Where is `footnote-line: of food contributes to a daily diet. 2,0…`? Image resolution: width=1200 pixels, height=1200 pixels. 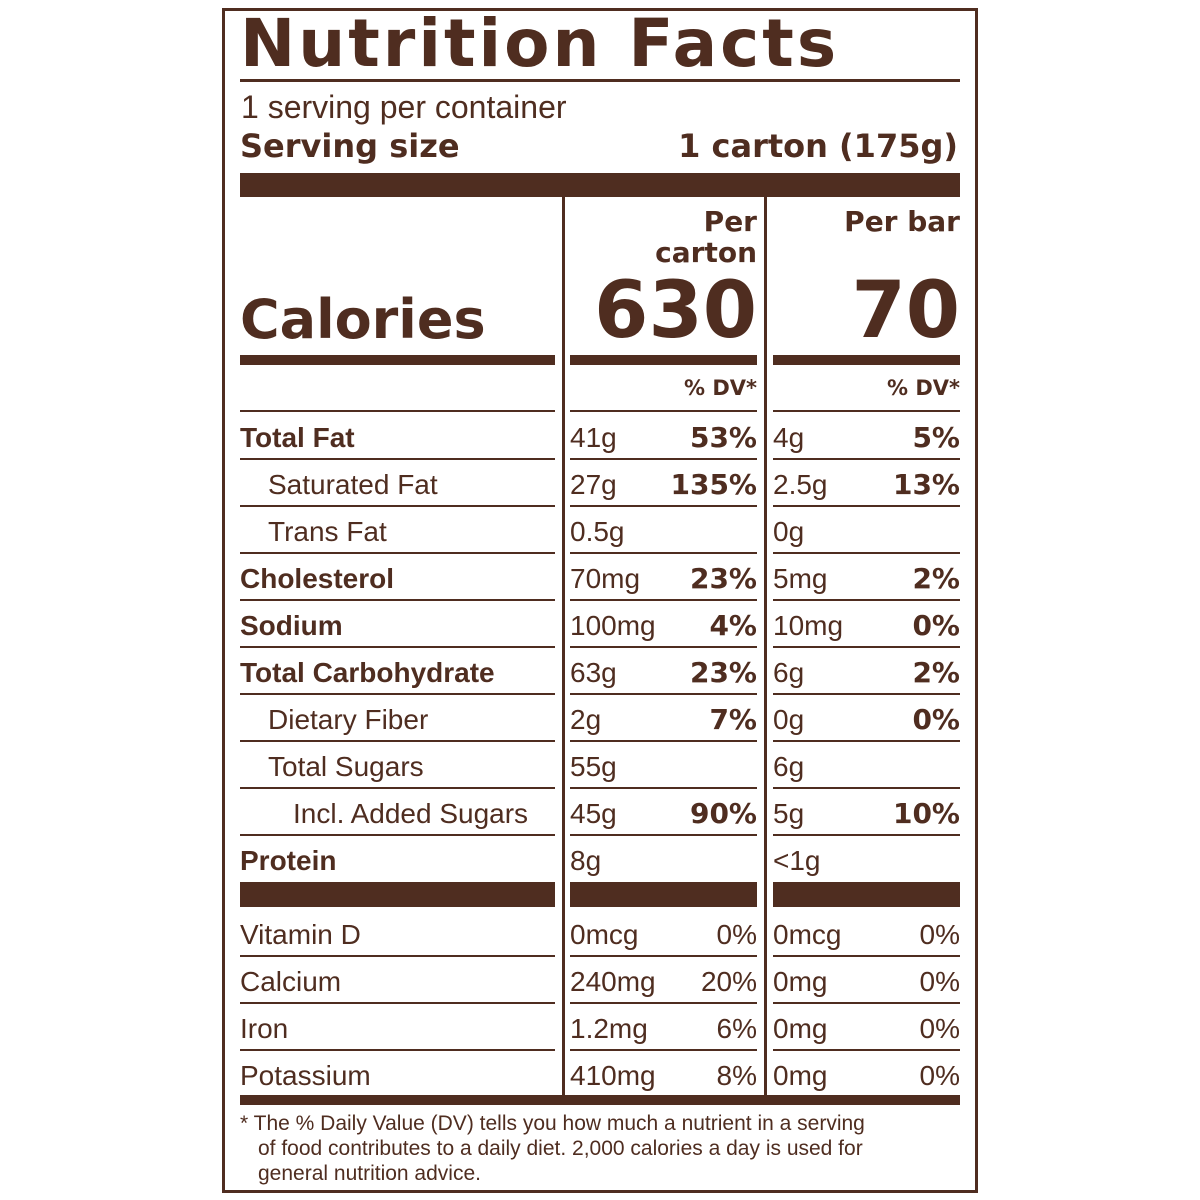
footnote-line: of food contributes to a daily diet. 2,0… is located at coordinates (560, 1149).